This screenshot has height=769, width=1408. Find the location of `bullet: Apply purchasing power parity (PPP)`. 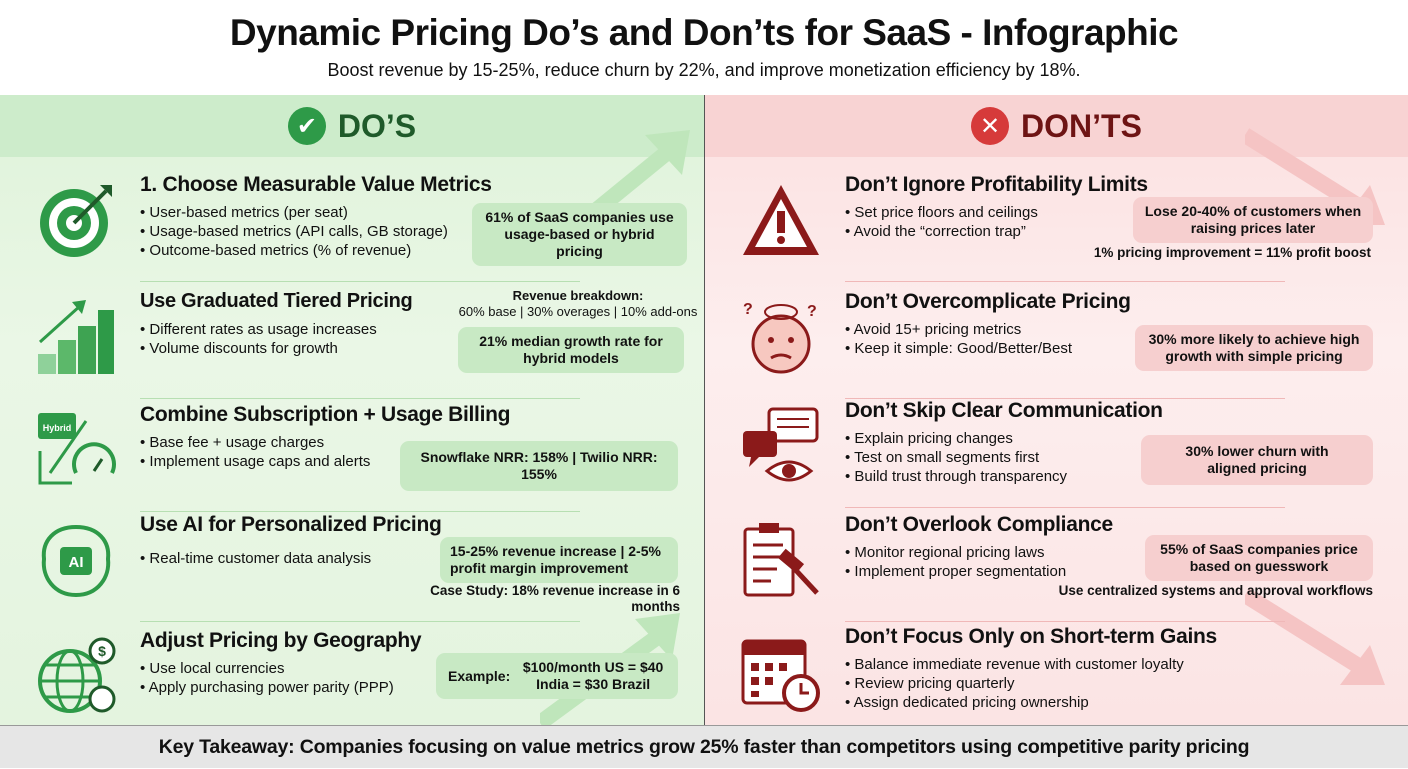

bullet: Apply purchasing power parity (PPP) is located at coordinates (285, 687).